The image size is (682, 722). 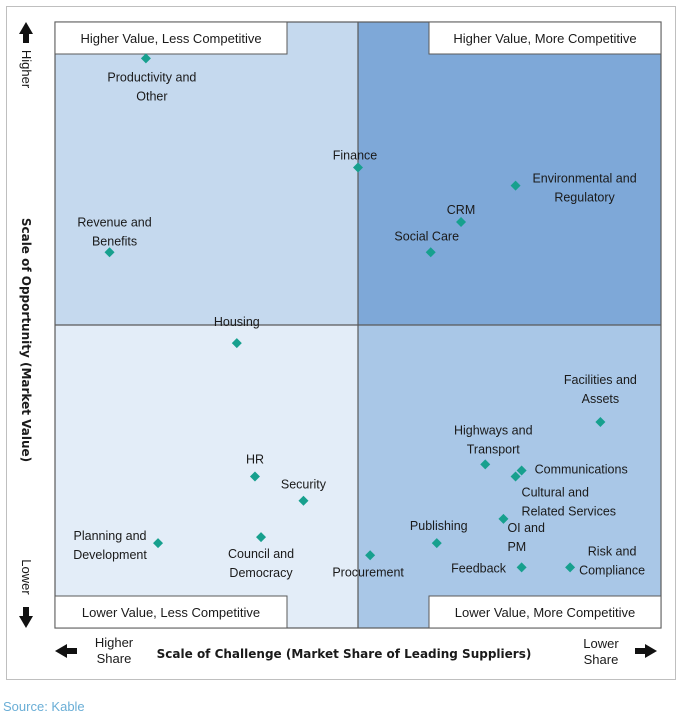 What do you see at coordinates (44, 706) in the screenshot?
I see `source-note: Source: Kable` at bounding box center [44, 706].